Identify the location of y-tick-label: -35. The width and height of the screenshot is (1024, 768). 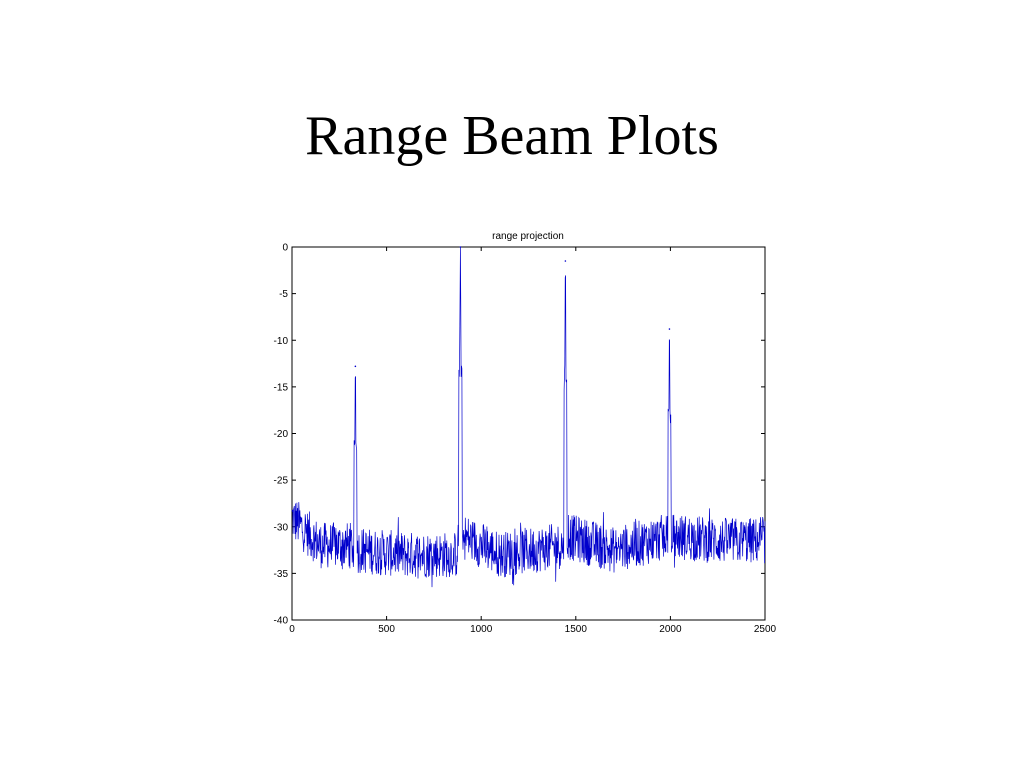
(281, 574).